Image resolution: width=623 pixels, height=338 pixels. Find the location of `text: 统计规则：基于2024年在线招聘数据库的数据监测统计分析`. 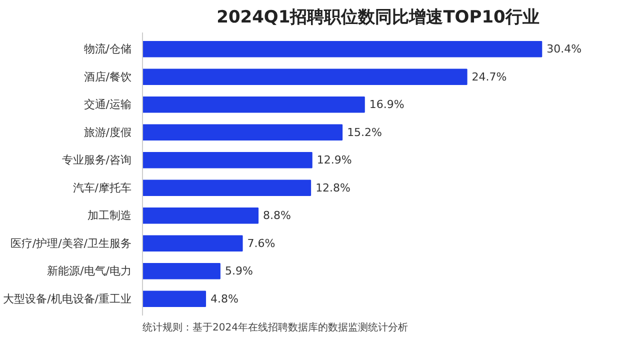

text: 统计规则：基于2024年在线招聘数据库的数据监测统计分析 is located at coordinates (275, 328).